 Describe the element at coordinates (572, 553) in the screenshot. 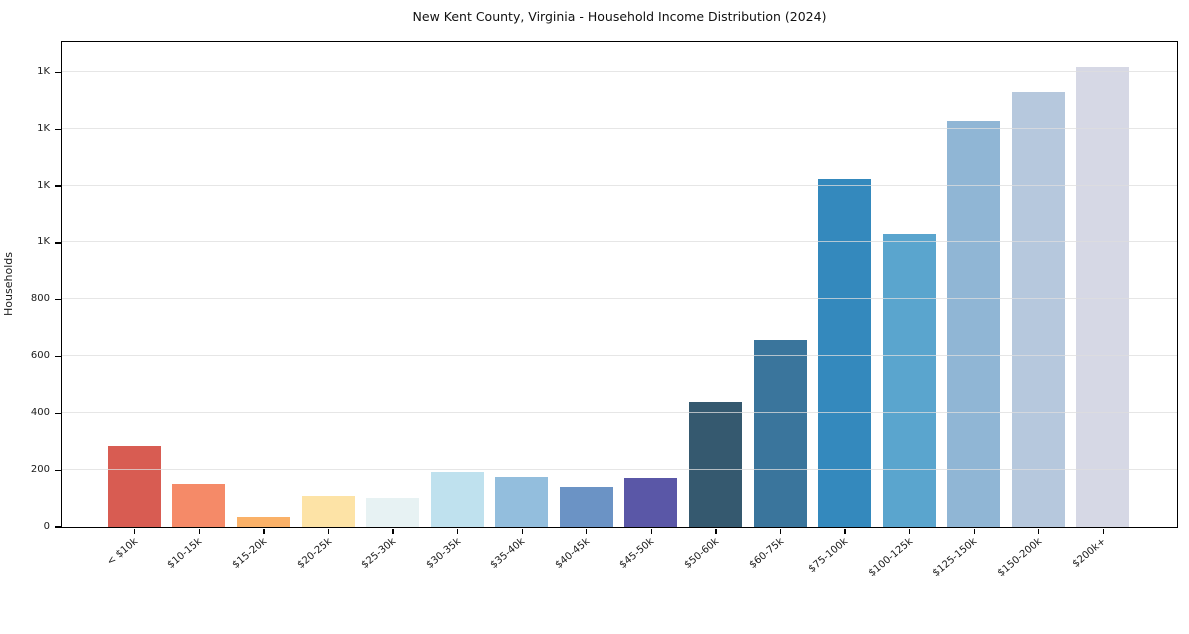

I see `x-tick-label: $40-45k` at that location.